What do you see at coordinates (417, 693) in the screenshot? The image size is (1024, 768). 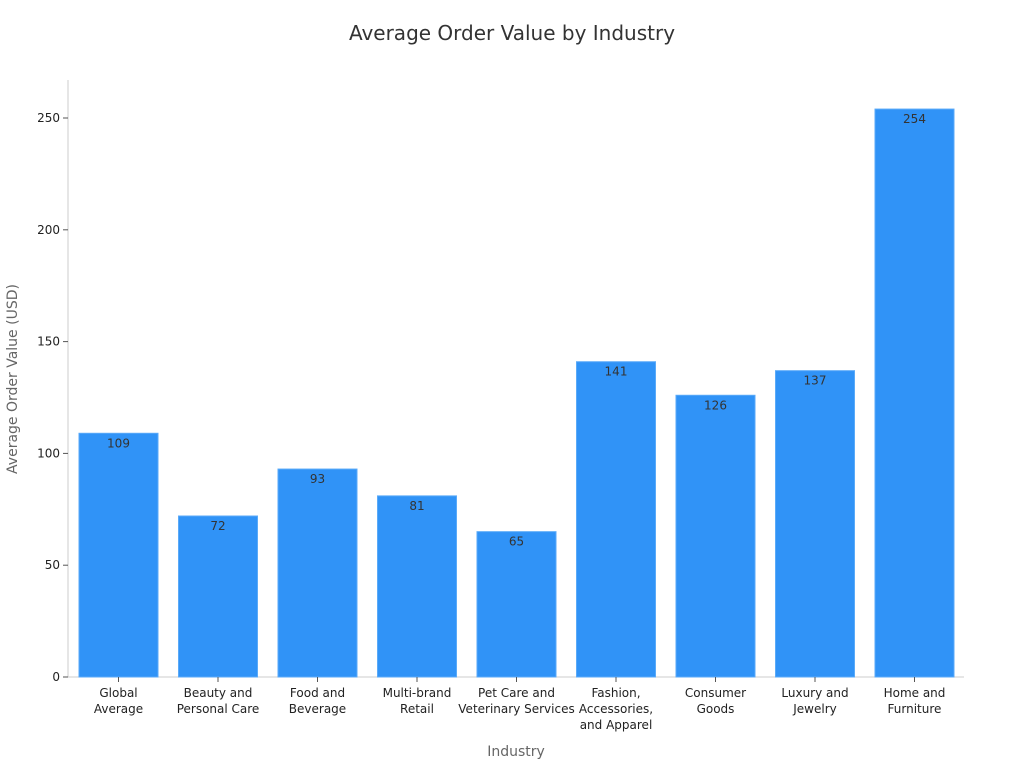 I see `x-tick-label-line: Multi-brand` at bounding box center [417, 693].